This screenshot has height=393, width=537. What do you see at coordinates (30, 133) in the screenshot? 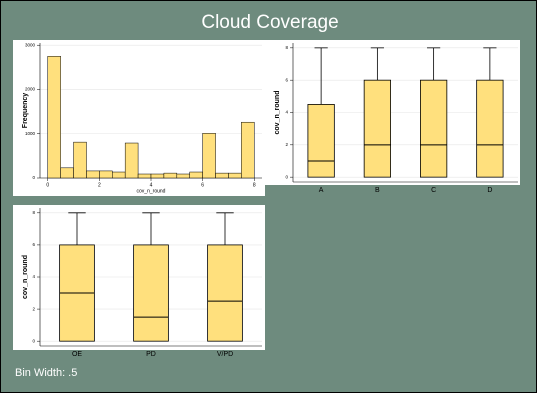
I see `y-tick-label: 1000` at bounding box center [30, 133].